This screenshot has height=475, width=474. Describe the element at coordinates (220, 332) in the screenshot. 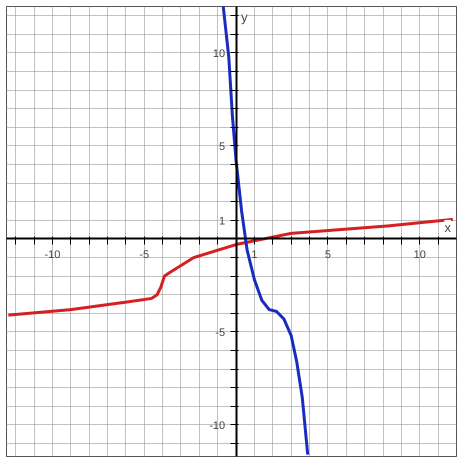

I see `y-tick-label: -5` at that location.